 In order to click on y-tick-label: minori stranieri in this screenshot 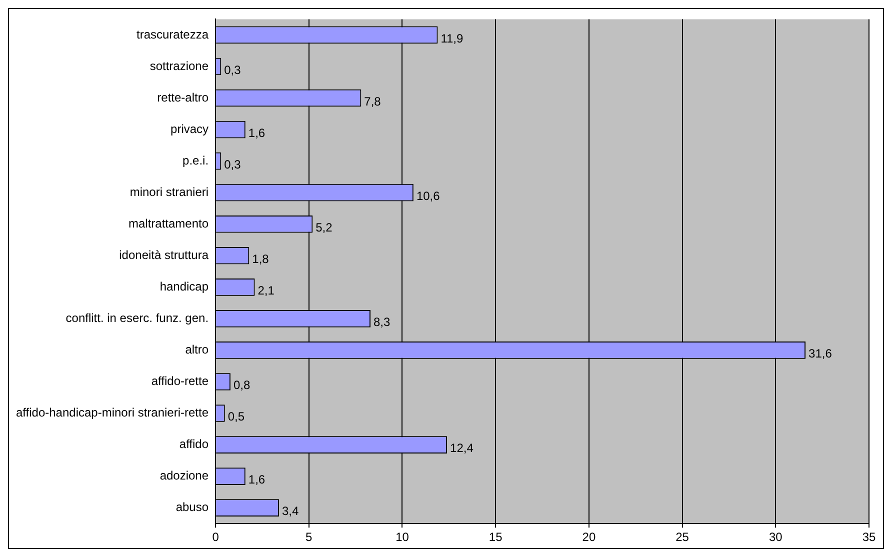, I will do `click(169, 191)`.